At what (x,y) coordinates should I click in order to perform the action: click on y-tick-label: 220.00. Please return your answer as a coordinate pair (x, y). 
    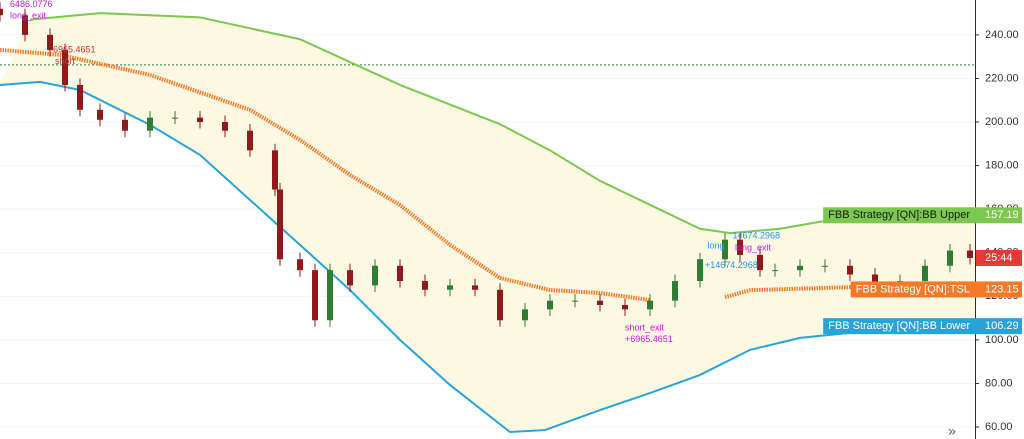
    Looking at the image, I should click on (1002, 78).